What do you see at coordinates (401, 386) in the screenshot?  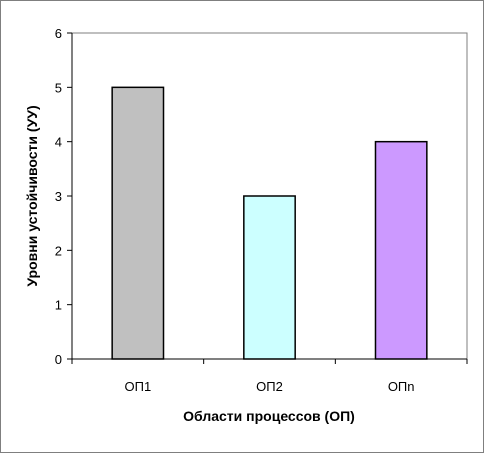 I see `x-tick-label: ОПn` at bounding box center [401, 386].